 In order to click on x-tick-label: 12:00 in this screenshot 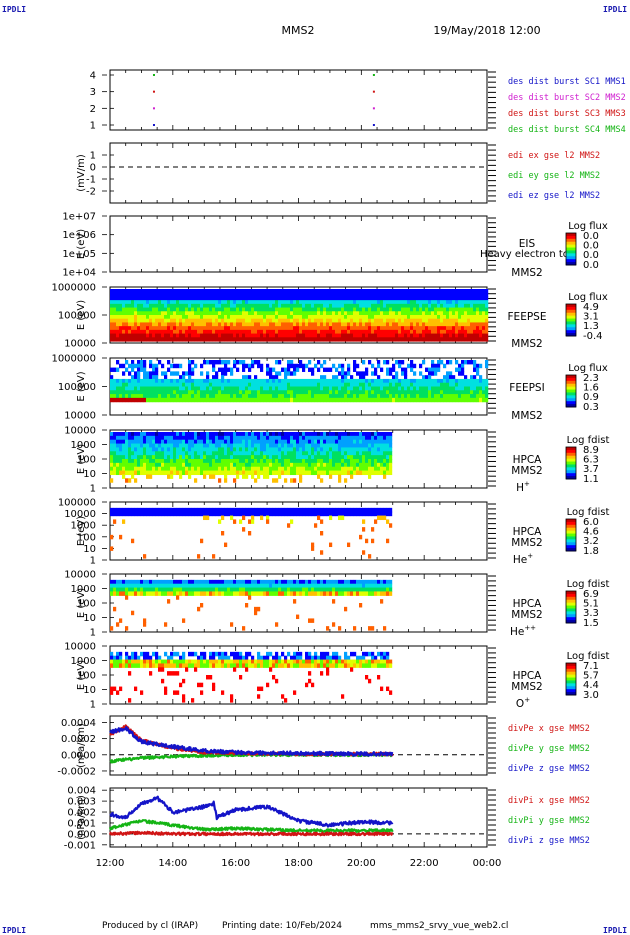, I will do `click(110, 863)`.